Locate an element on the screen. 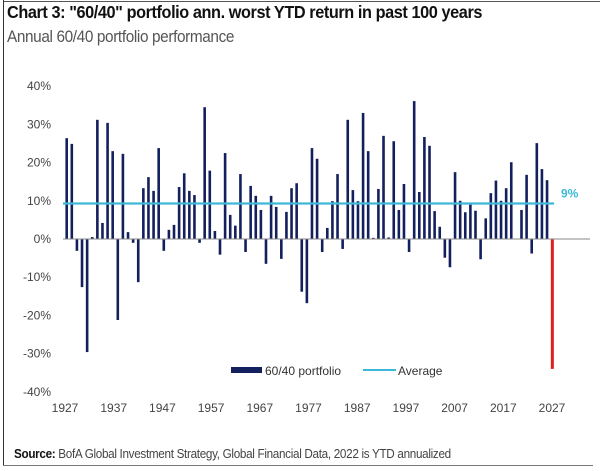 The height and width of the screenshot is (471, 600). bar-1941 is located at coordinates (138, 261).